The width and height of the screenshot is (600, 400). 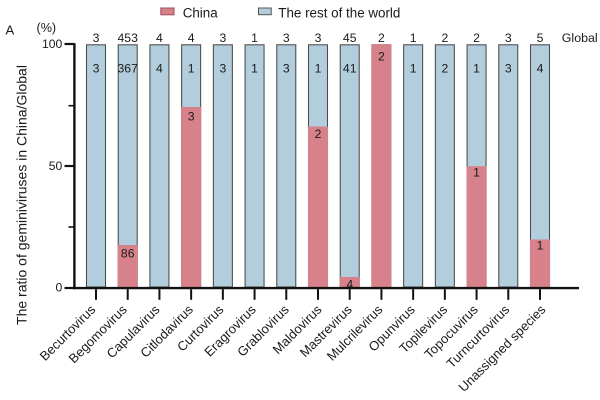 What do you see at coordinates (350, 38) in the screenshot?
I see `svg-text: 45` at bounding box center [350, 38].